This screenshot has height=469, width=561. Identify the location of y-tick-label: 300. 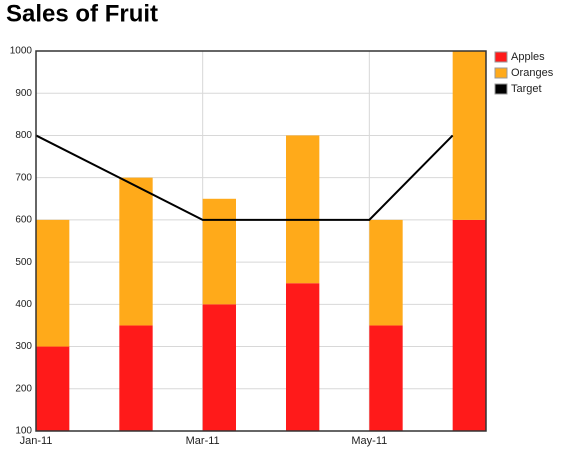
(23, 346).